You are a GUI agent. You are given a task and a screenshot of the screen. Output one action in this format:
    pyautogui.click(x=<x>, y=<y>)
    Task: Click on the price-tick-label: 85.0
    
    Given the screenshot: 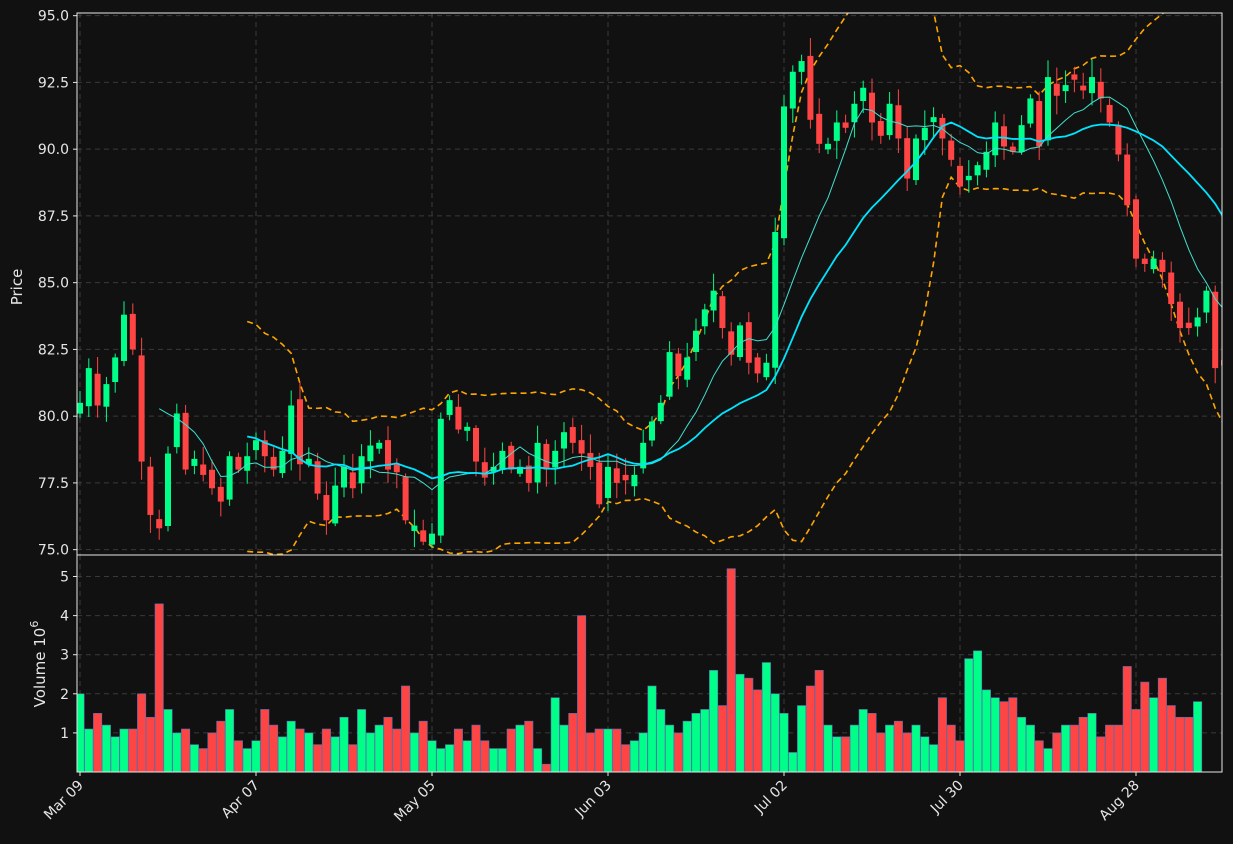 What is the action you would take?
    pyautogui.click(x=53, y=284)
    